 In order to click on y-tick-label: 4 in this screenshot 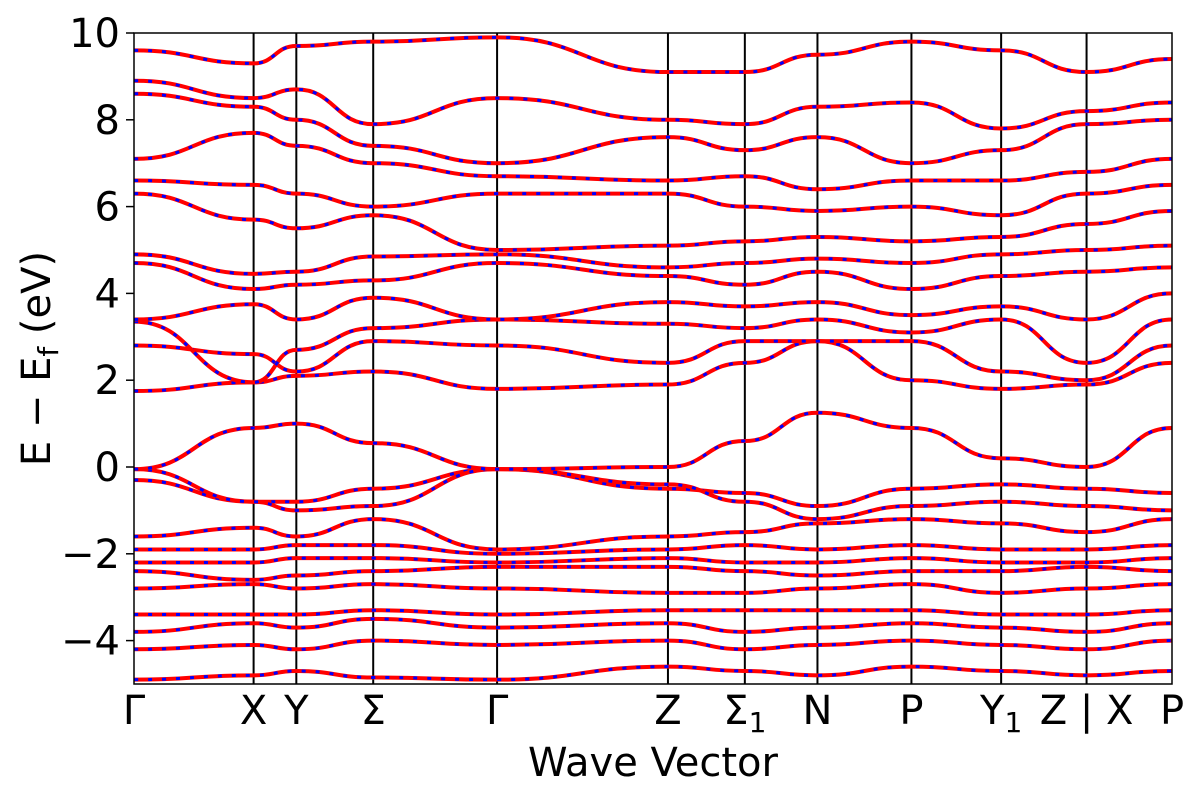, I will do `click(107, 294)`.